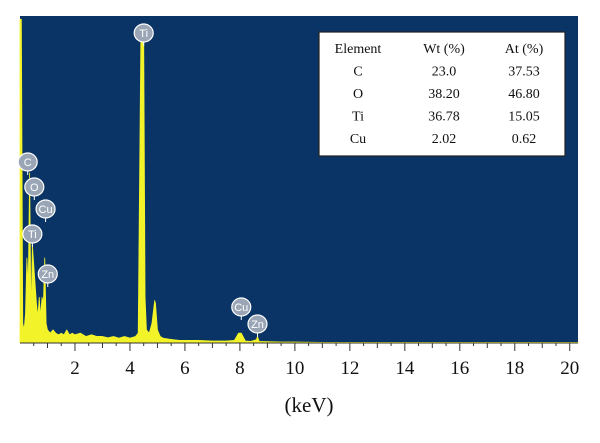 The image size is (600, 443). I want to click on table-cell: Ti, so click(358, 117).